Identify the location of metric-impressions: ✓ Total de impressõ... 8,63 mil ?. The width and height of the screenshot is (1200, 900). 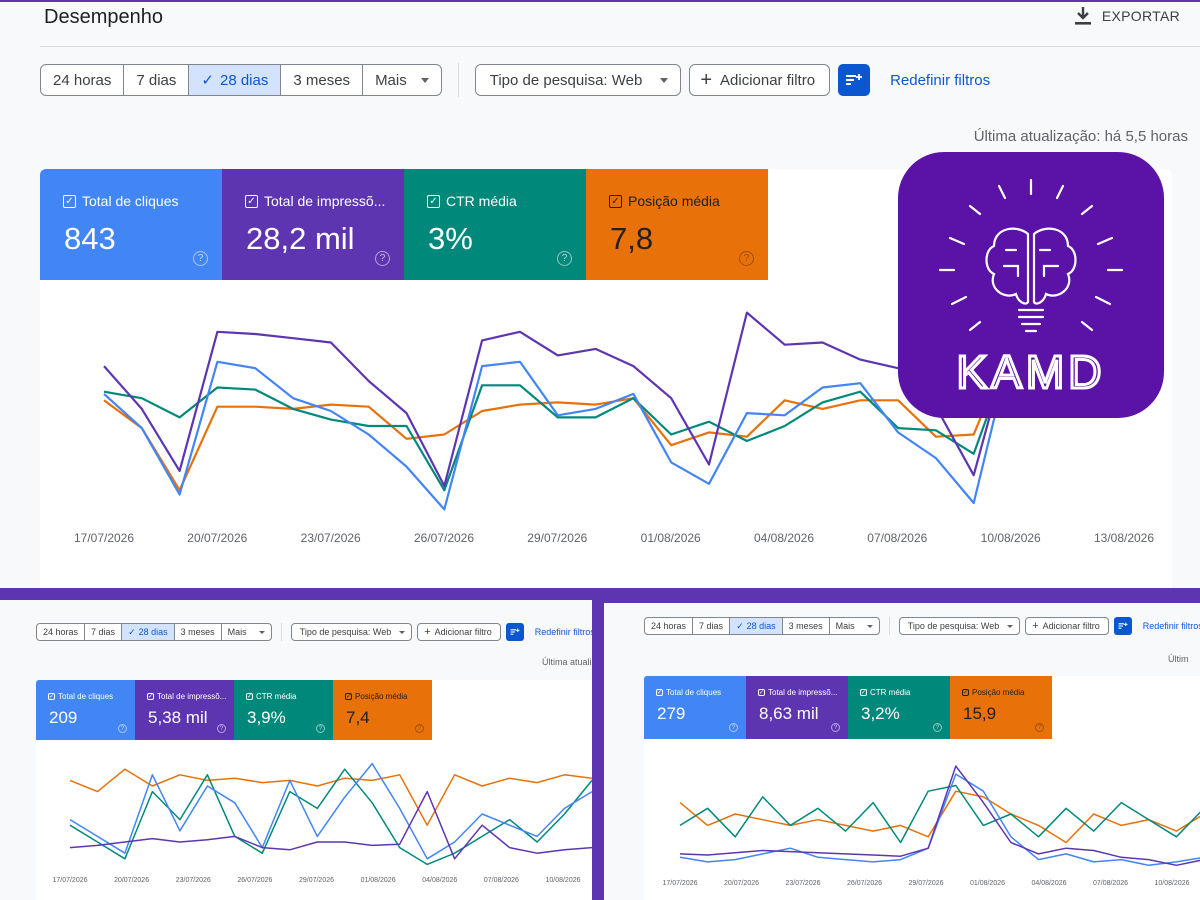
(797, 707).